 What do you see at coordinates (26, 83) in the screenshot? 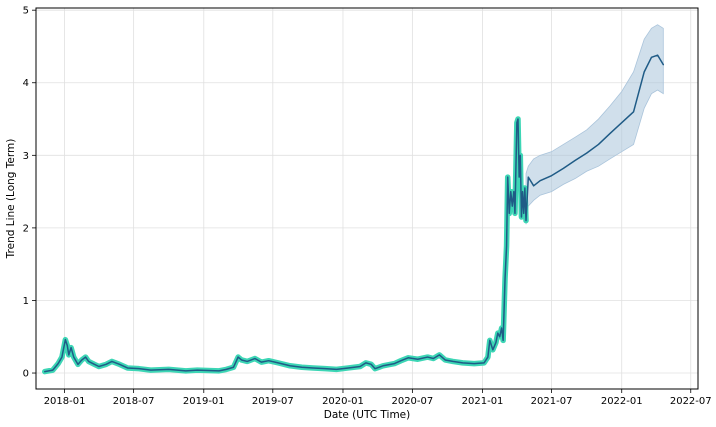
I see `y-tick-label: 4` at bounding box center [26, 83].